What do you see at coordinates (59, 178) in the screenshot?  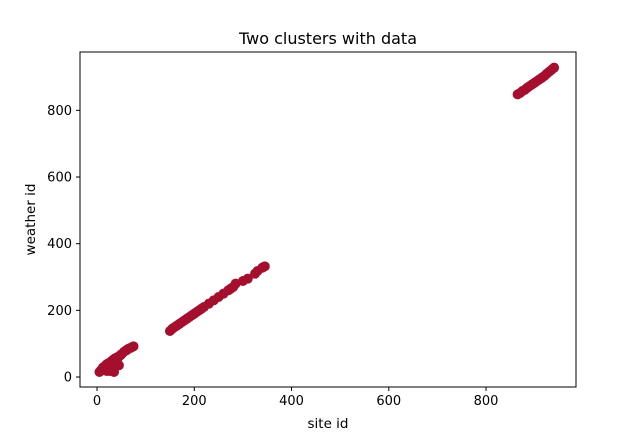 I see `y-tick-label: 600` at bounding box center [59, 178].